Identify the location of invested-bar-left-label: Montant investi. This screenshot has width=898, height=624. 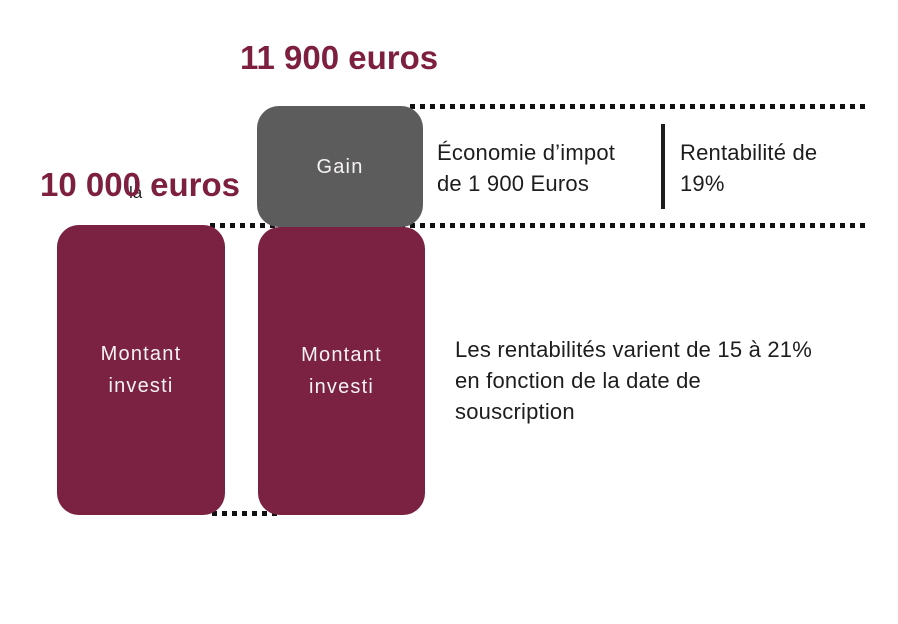
(141, 370).